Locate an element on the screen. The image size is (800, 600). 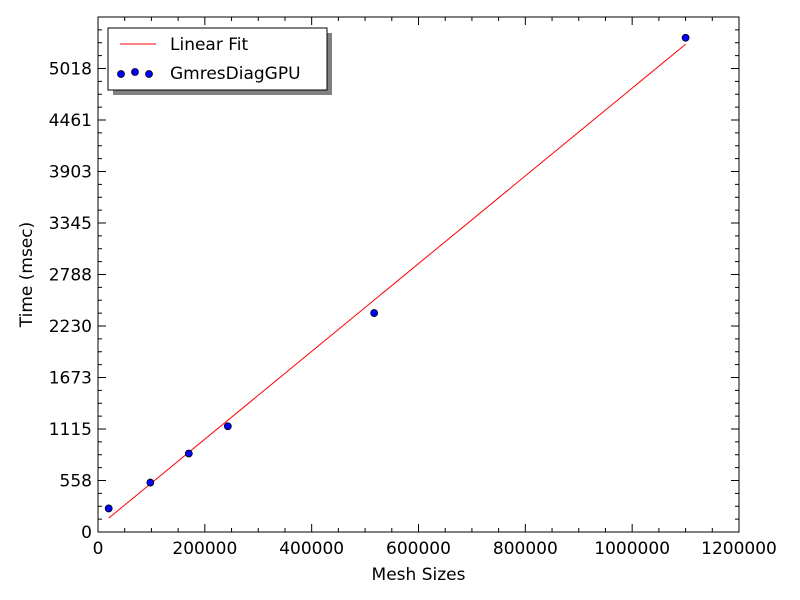
y-tick-label: 558 is located at coordinates (76, 482).